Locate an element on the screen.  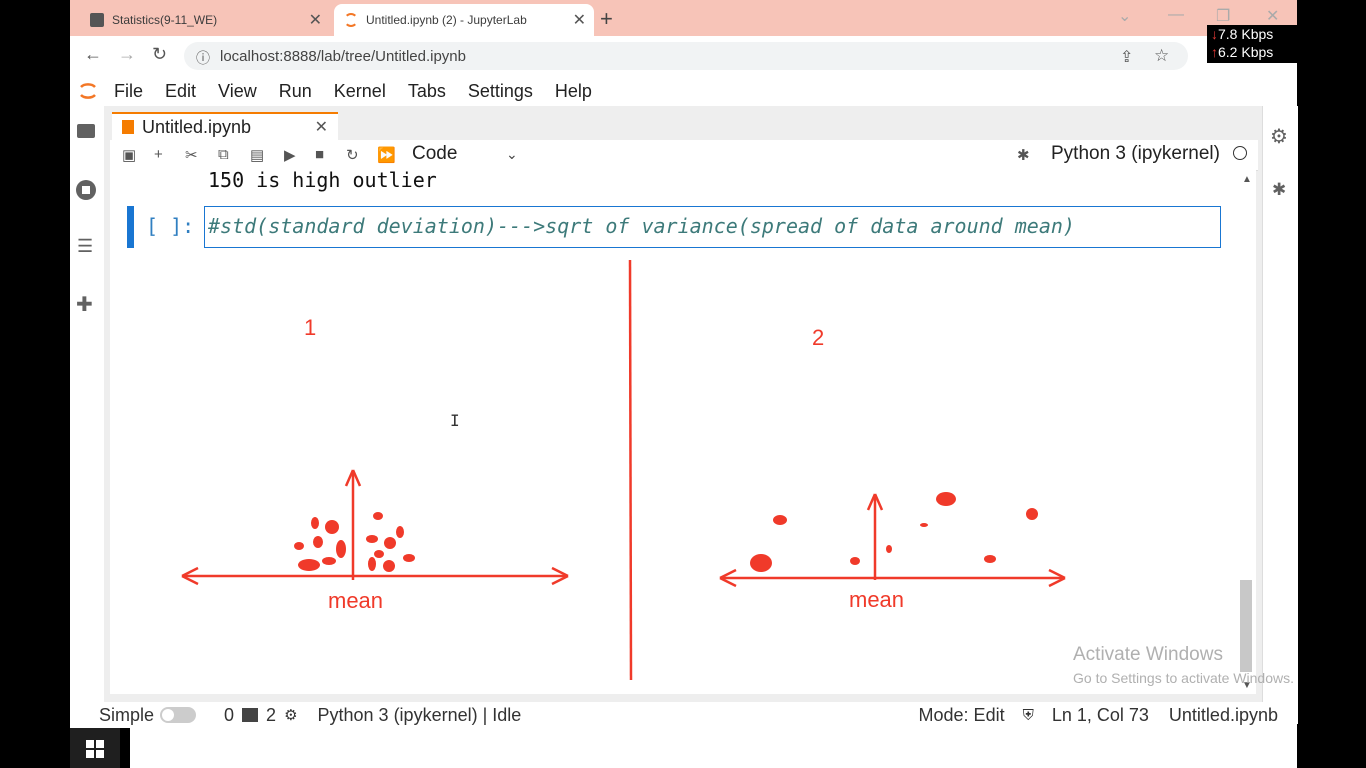
url-text: localhost:8888/lab/tree/Untitled.ipynb is located at coordinates (343, 56).